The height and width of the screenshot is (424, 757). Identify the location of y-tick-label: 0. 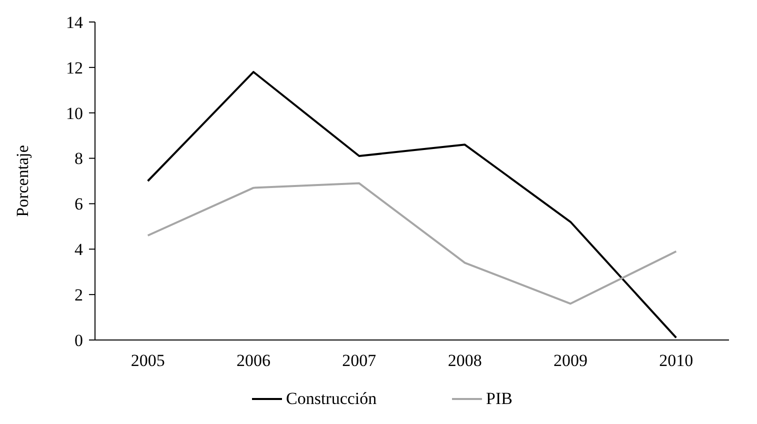
(78, 340).